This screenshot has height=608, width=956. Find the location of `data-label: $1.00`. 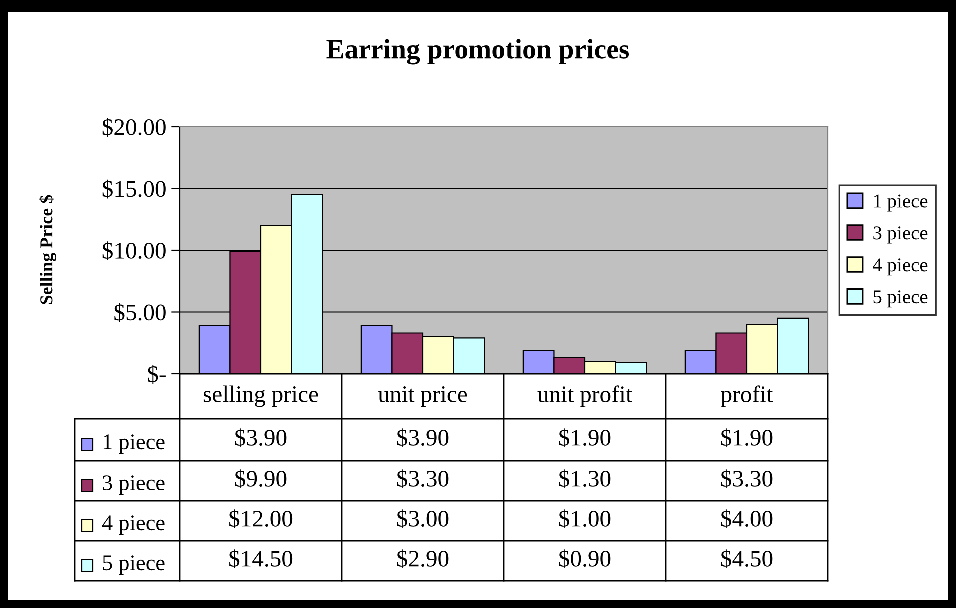

data-label: $1.00 is located at coordinates (585, 519).